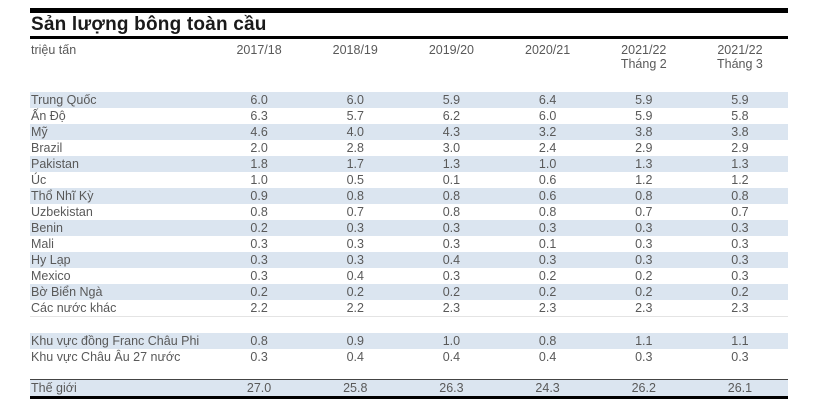 The height and width of the screenshot is (417, 817). Describe the element at coordinates (259, 116) in the screenshot. I see `cell-value: 6.3` at that location.